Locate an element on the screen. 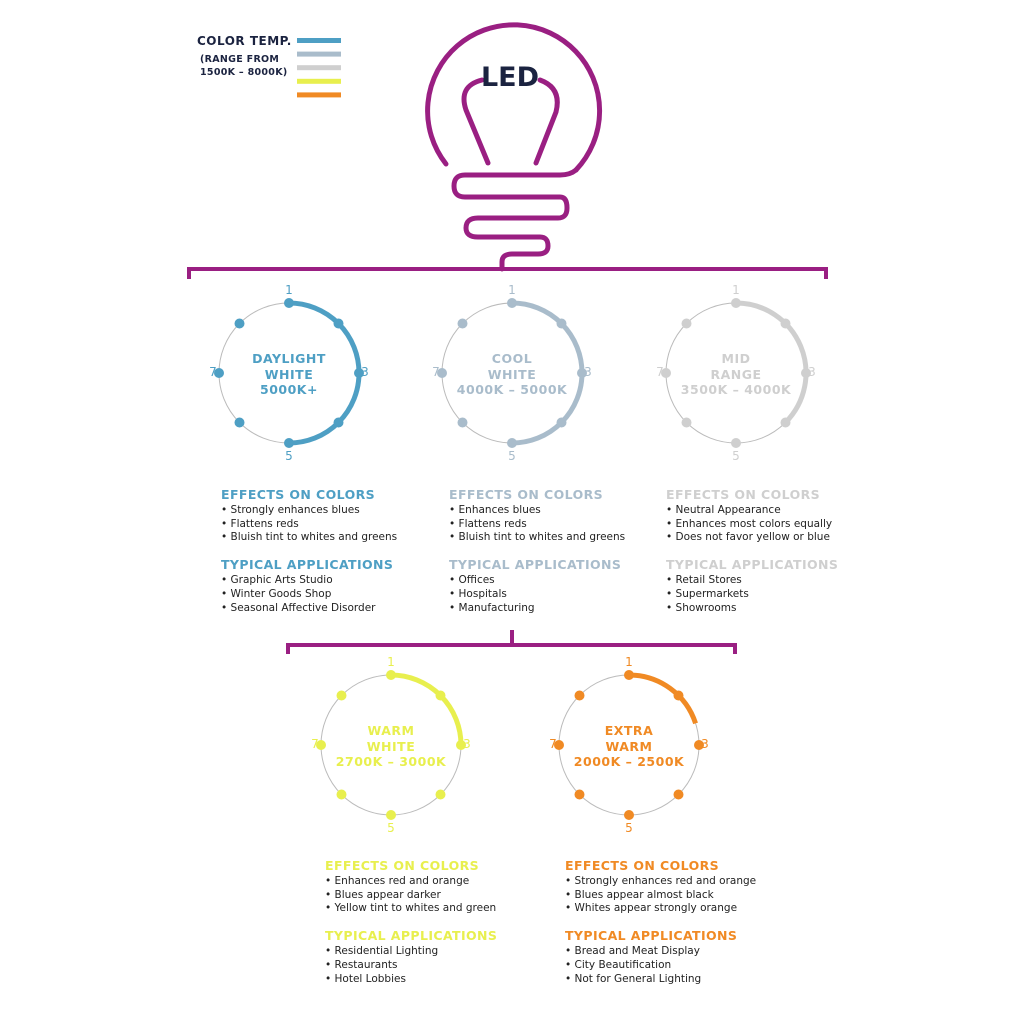  category-title-line: 2700K – 3000K is located at coordinates (391, 761).